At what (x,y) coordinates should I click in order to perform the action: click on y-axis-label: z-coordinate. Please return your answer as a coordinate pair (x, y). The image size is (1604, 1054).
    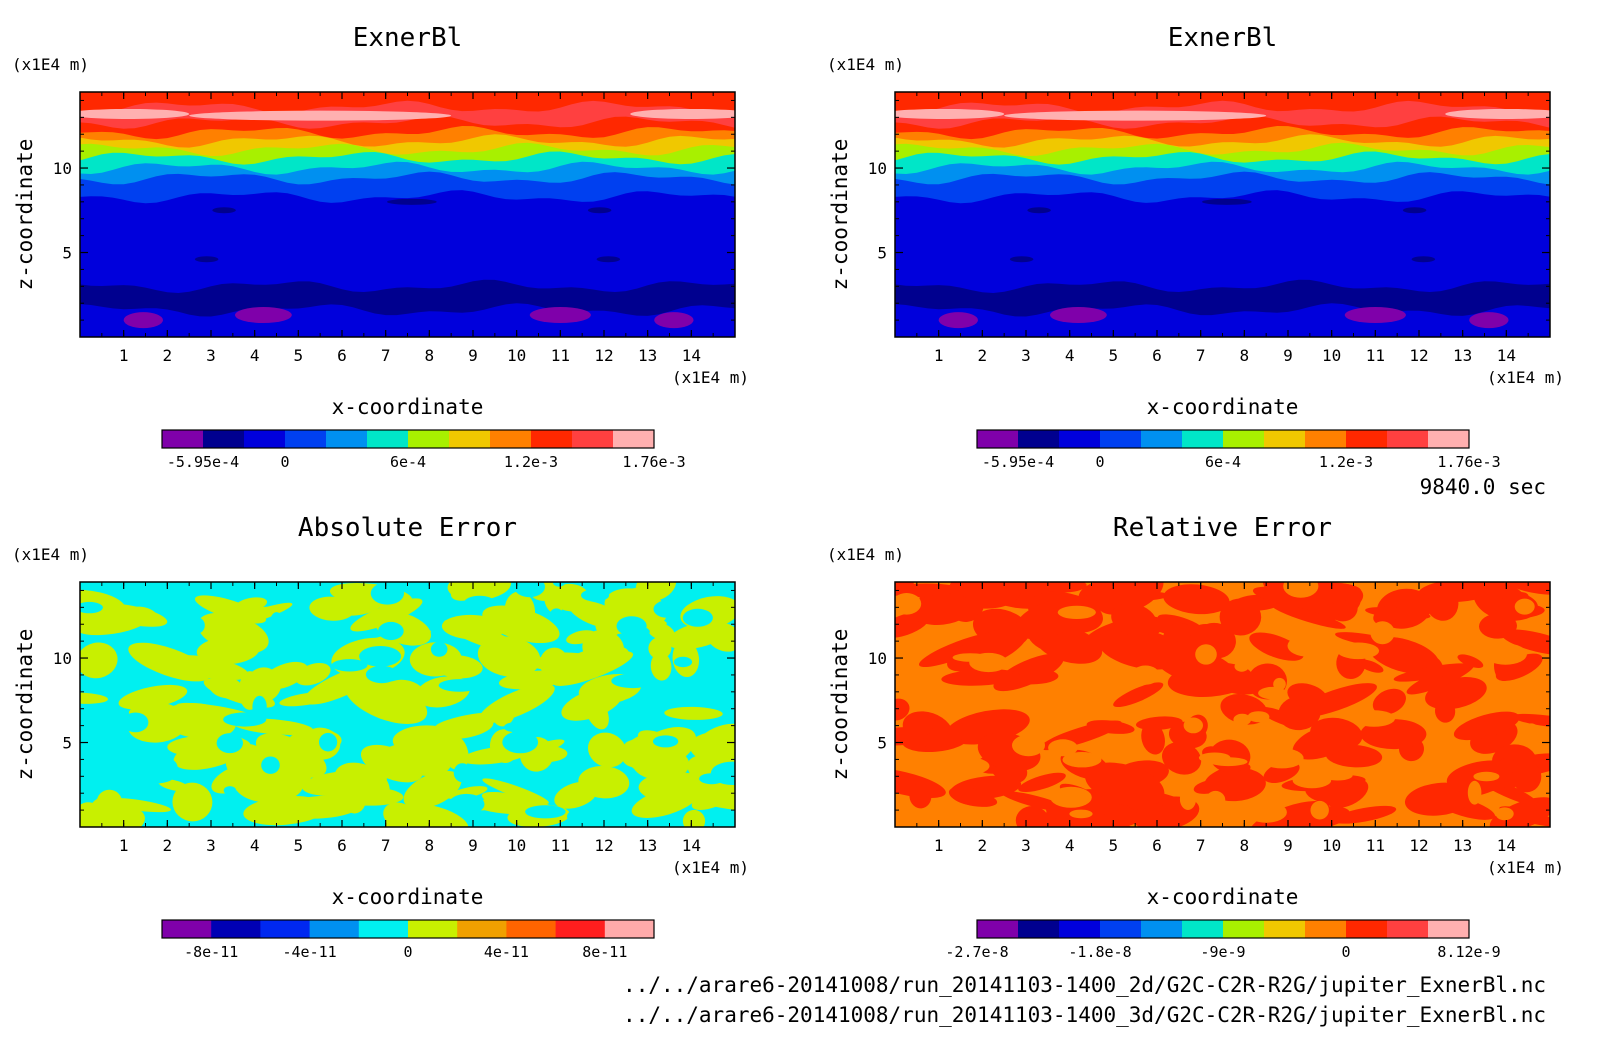
    Looking at the image, I should click on (840, 705).